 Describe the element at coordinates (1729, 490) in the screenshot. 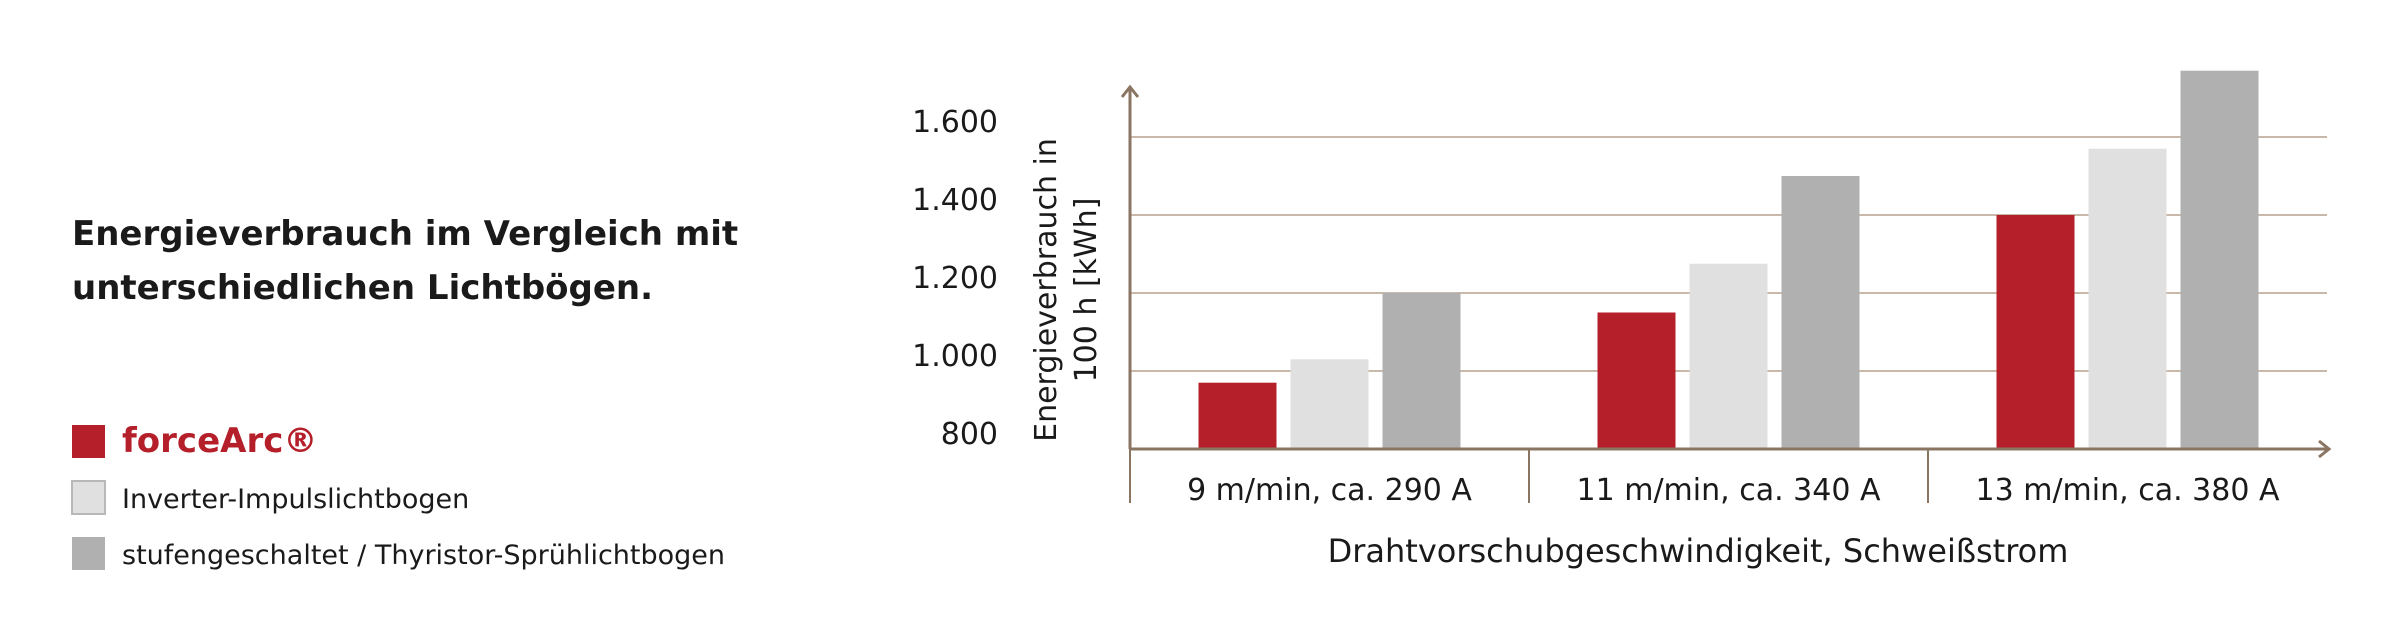

I see `x-tick-label: 11 m/min, ca. 340 A` at that location.